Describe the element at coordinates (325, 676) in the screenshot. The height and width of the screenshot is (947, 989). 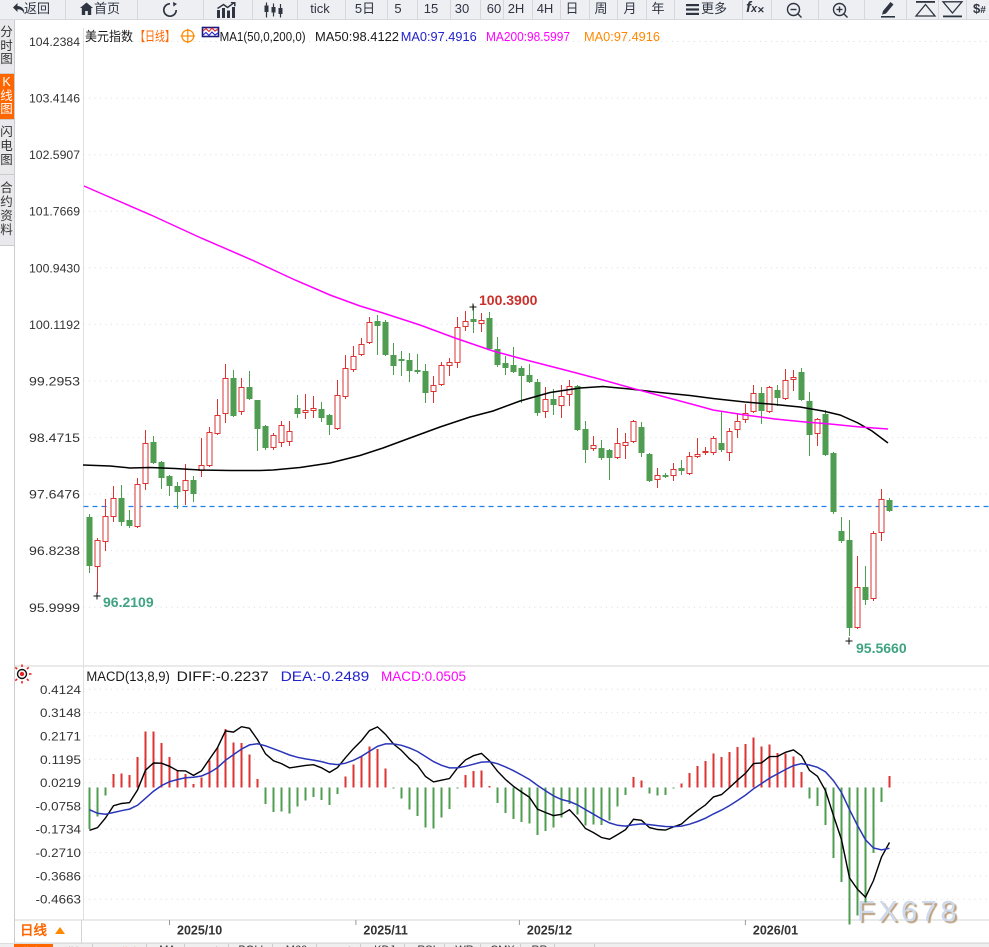
I see `svg-text: DEA:-0.2489` at that location.